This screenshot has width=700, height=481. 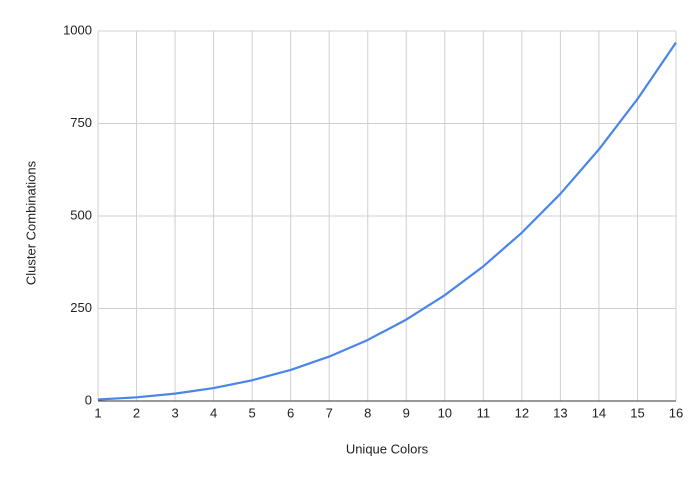 What do you see at coordinates (406, 412) in the screenshot?
I see `x-tick-label: 9` at bounding box center [406, 412].